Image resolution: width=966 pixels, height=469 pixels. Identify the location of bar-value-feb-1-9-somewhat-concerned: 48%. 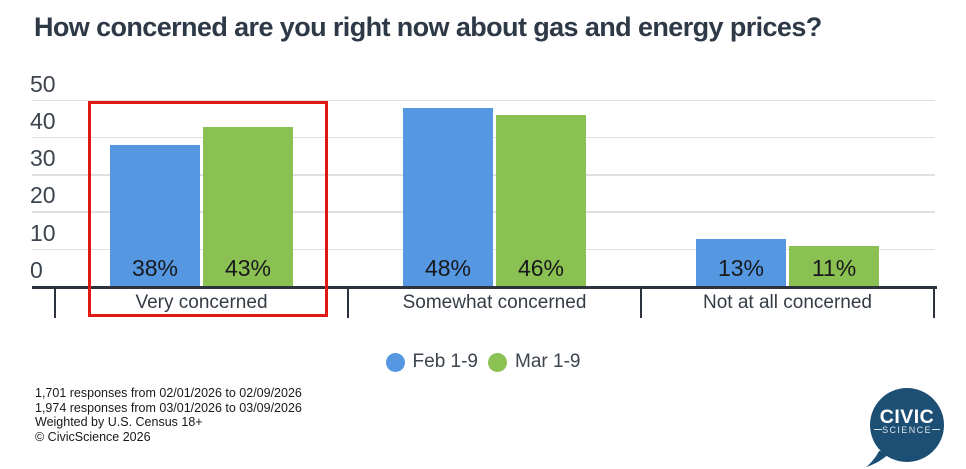
(448, 268).